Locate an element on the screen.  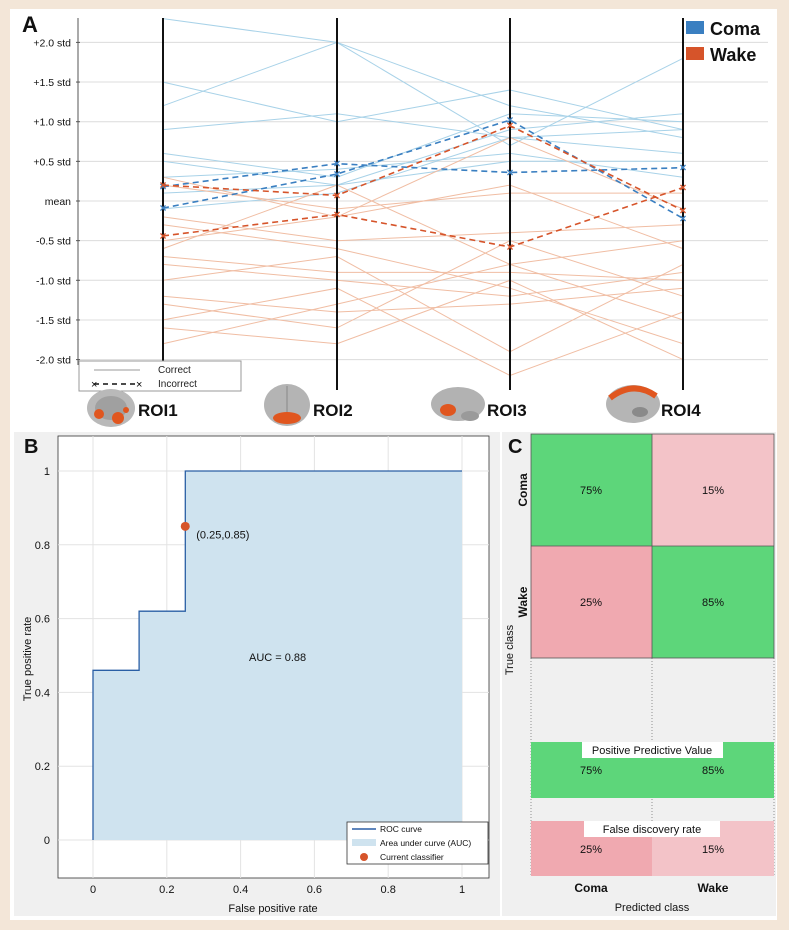
legend-x-mark-left: × is located at coordinates (94, 385).